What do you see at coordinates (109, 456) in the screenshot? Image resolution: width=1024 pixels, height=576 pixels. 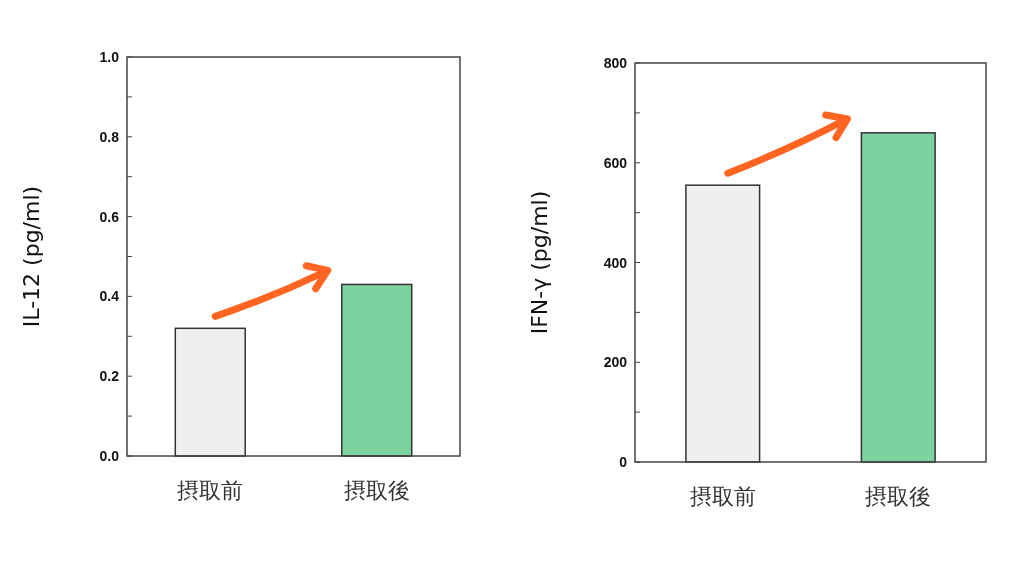 I see `y-tick-label: 0.0` at bounding box center [109, 456].